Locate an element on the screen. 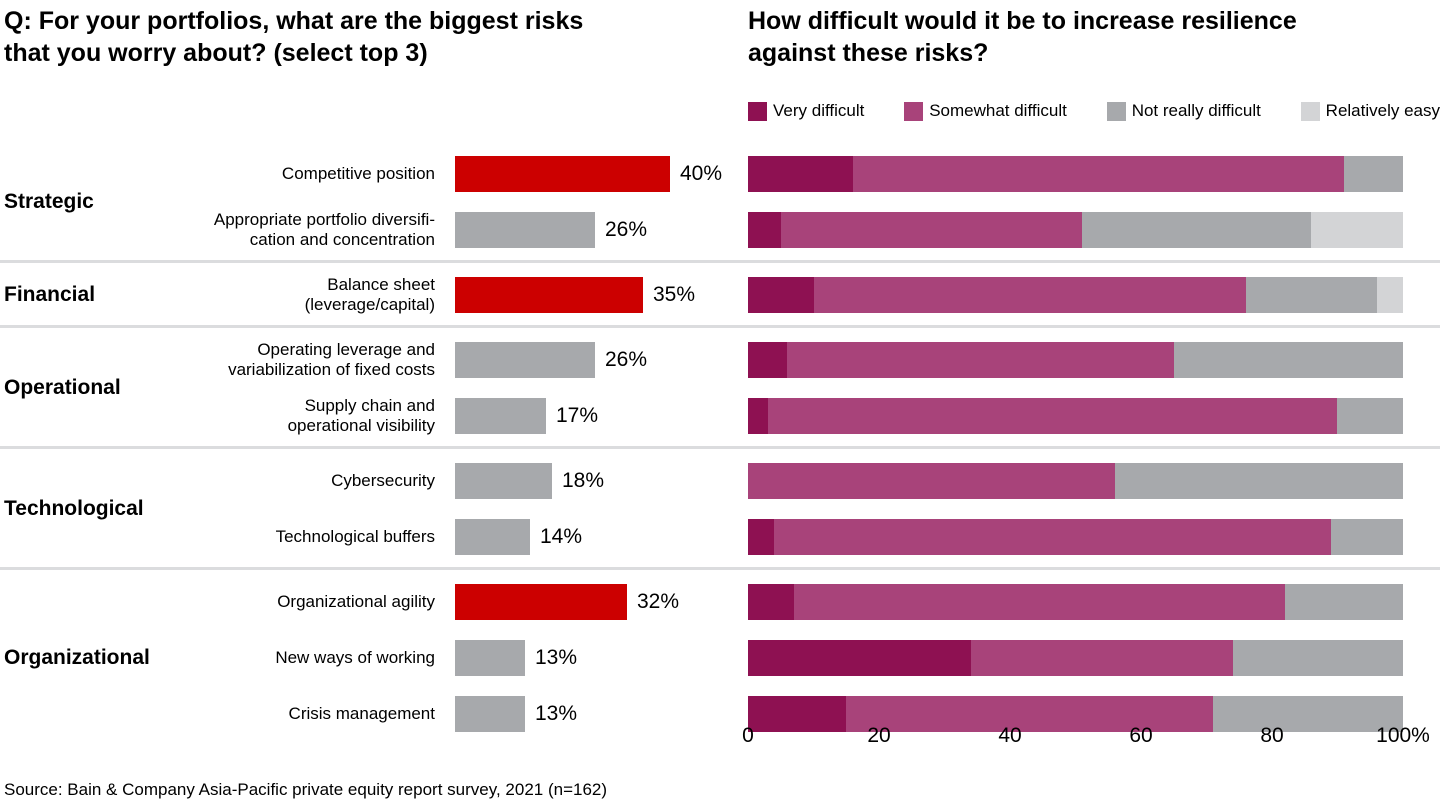 Image resolution: width=1440 pixels, height=810 pixels. x-axis: 0 20 40 60 80 100% is located at coordinates (1086, 739).